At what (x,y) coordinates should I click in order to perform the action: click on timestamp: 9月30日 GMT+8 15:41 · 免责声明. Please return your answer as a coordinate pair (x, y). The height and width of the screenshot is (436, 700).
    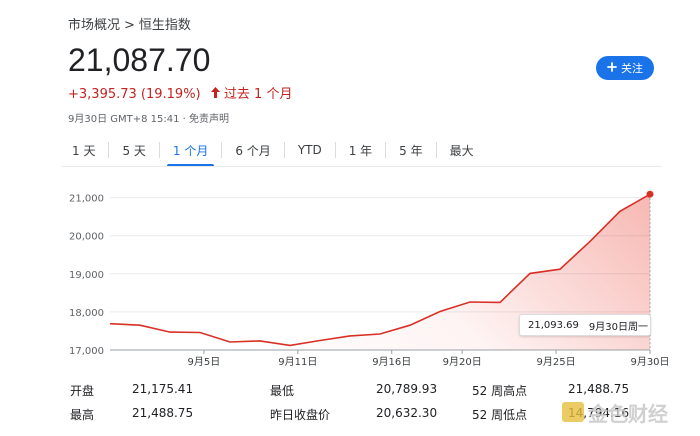
    Looking at the image, I should click on (149, 119).